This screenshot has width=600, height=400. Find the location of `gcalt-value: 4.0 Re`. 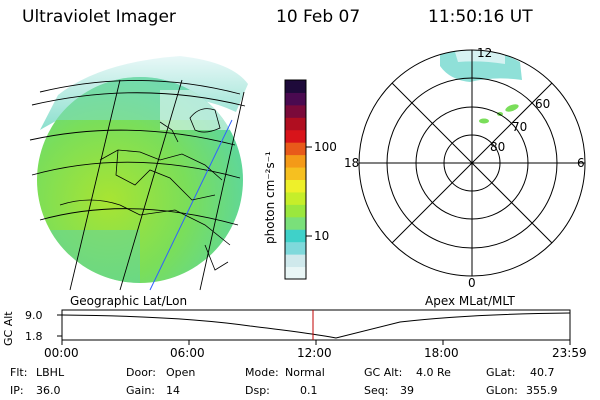

gcalt-value: 4.0 Re is located at coordinates (433, 372).